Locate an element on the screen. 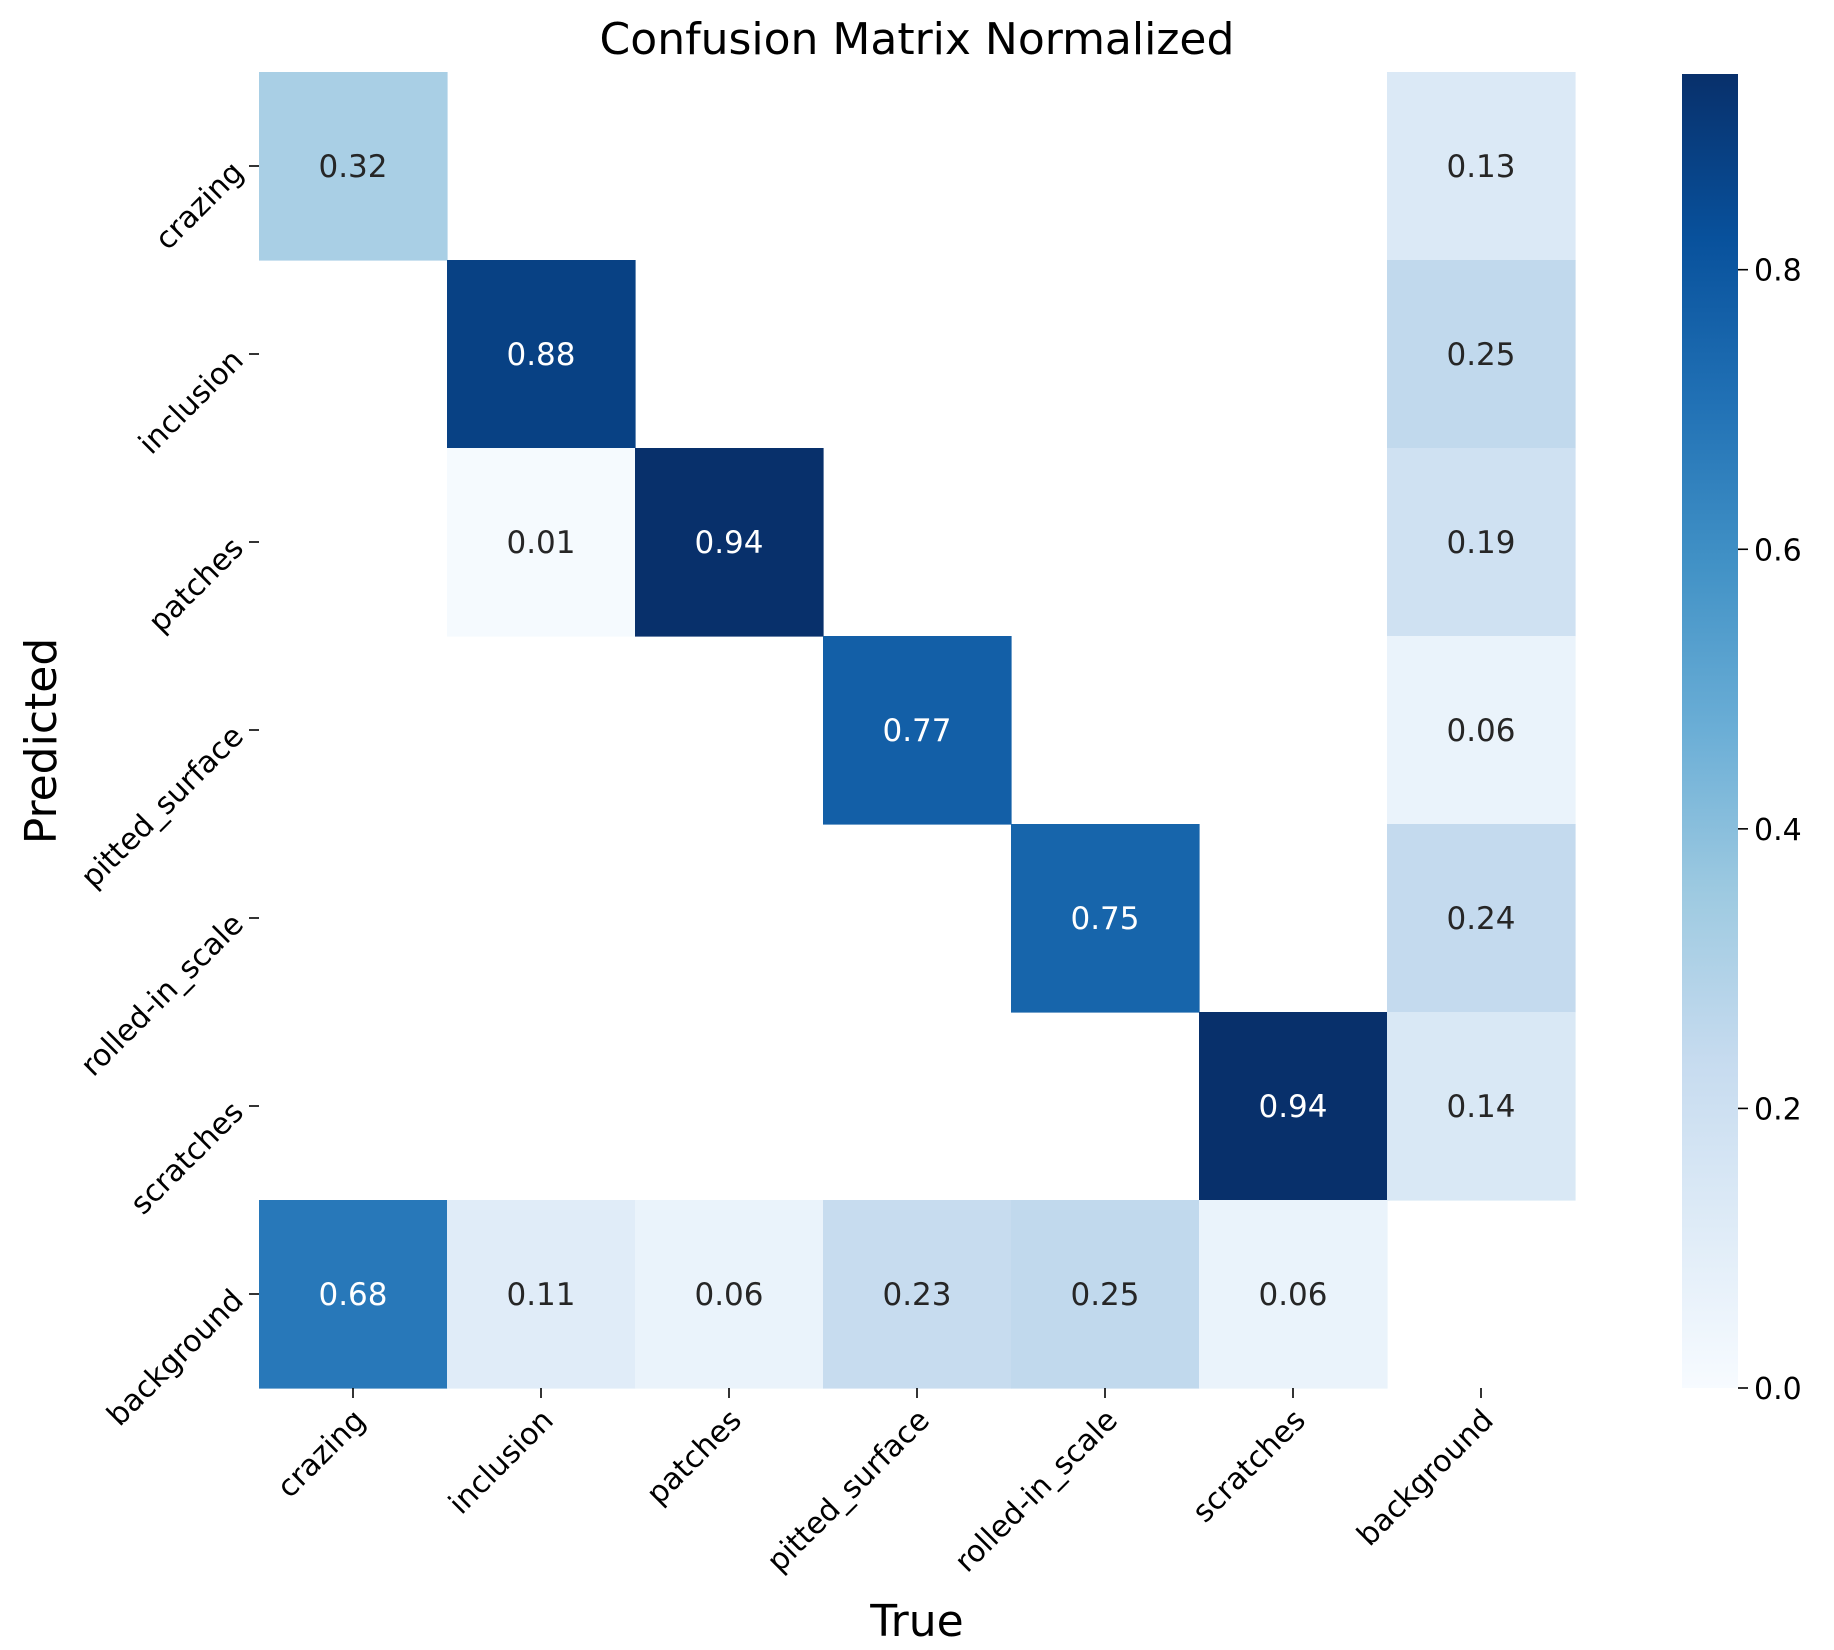  x-tick-label: background is located at coordinates (1425, 1478).